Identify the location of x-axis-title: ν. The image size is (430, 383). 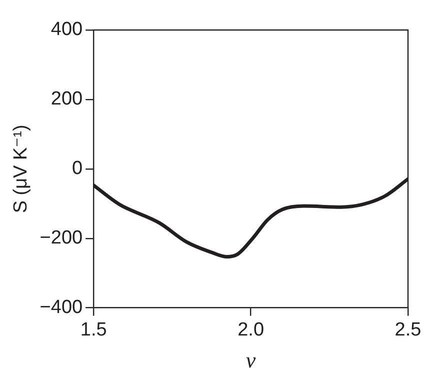
(251, 360).